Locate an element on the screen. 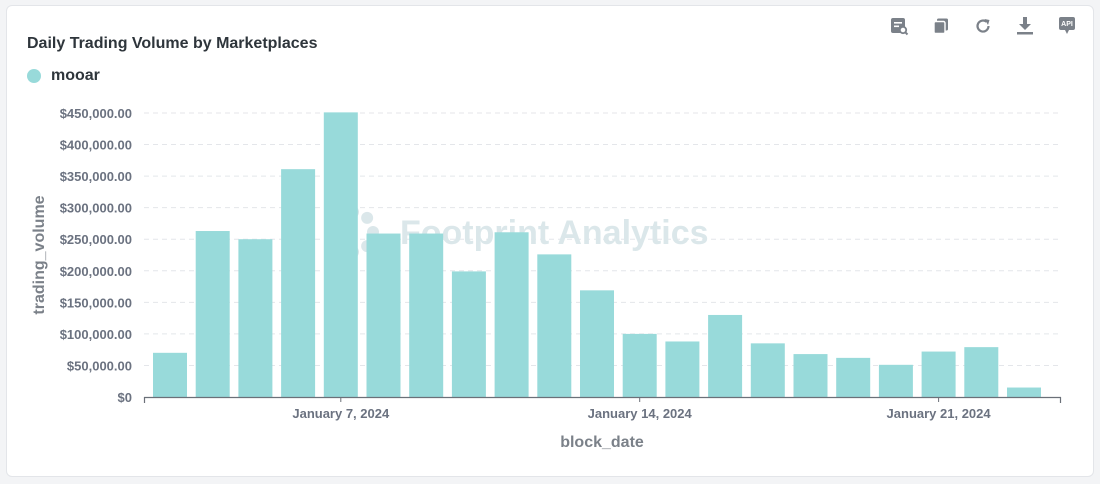 The width and height of the screenshot is (1100, 484). legend-label: mooar is located at coordinates (75, 75).